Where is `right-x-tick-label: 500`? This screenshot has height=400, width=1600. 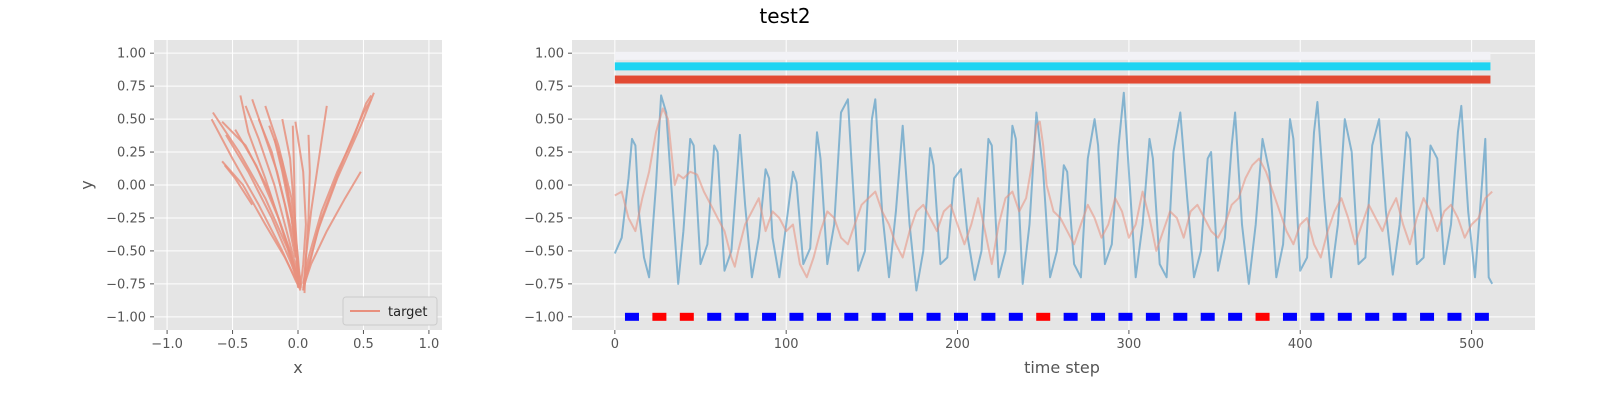
right-x-tick-label: 500 is located at coordinates (1471, 344).